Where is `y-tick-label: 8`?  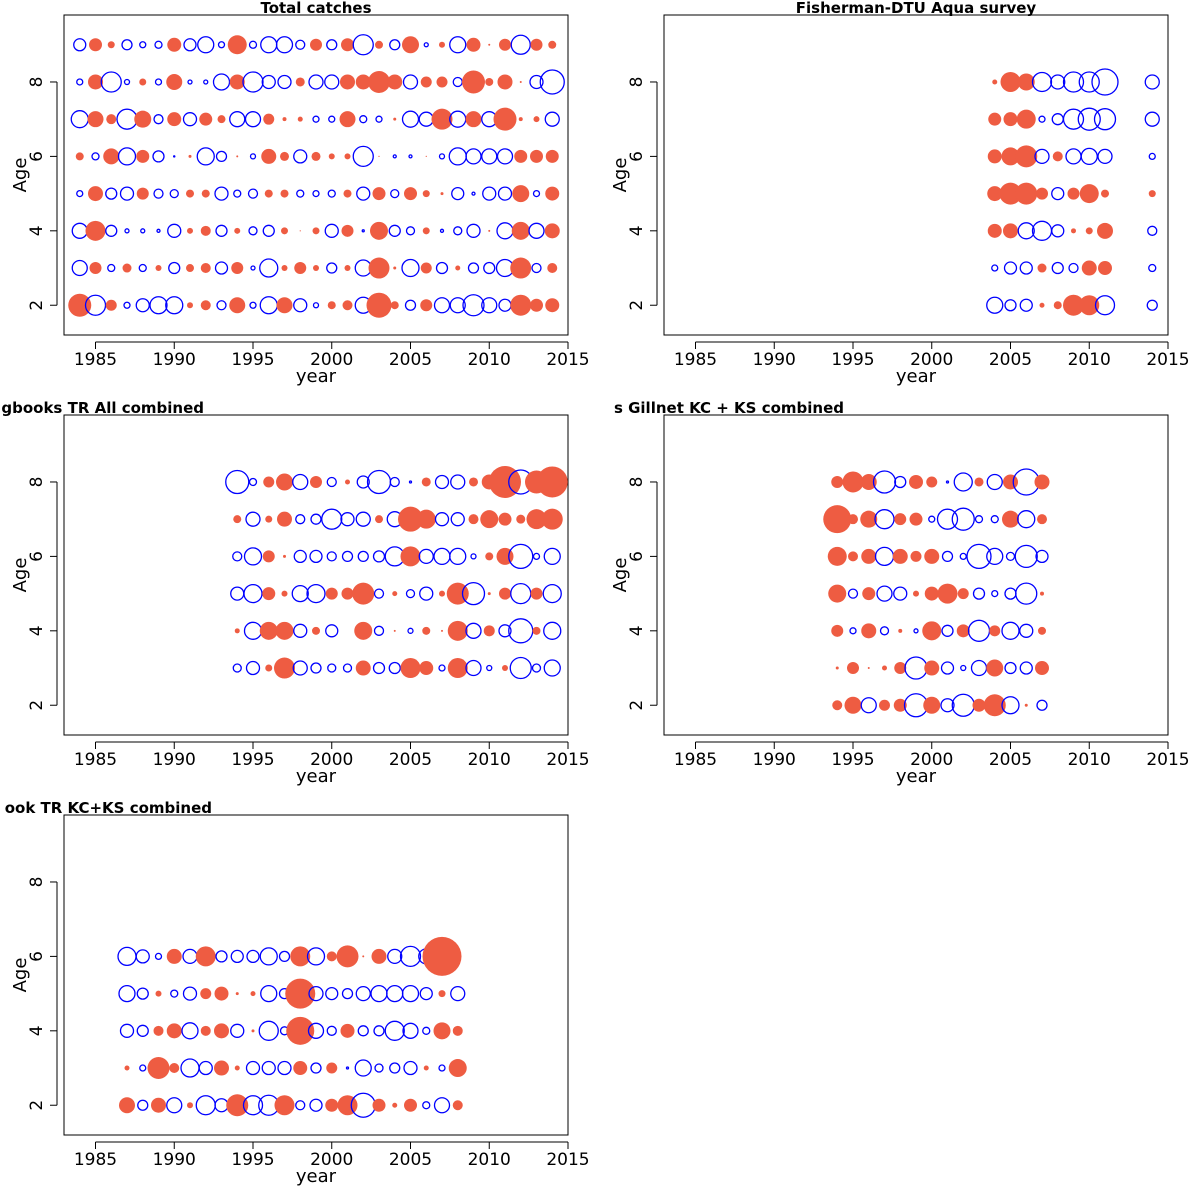
y-tick-label: 8 is located at coordinates (637, 482).